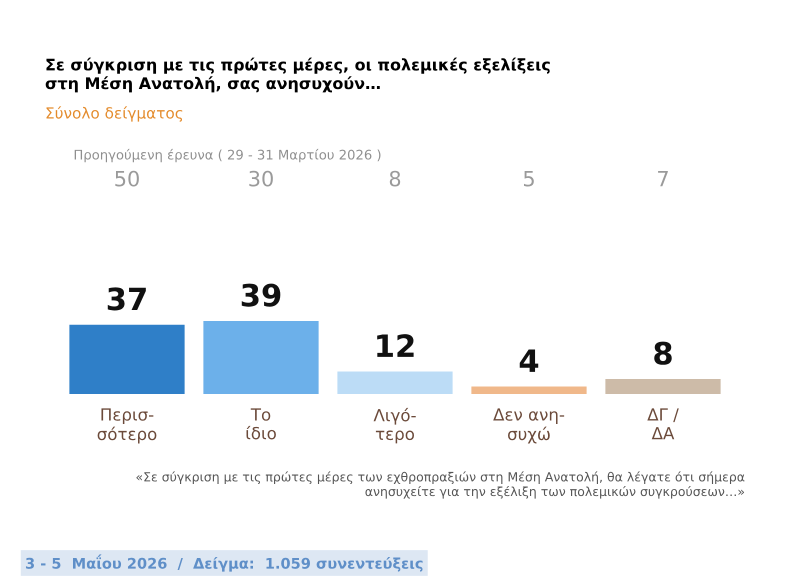 The width and height of the screenshot is (788, 585). I want to click on x-tick-label: Δεν ανη- συχώ, so click(528, 426).